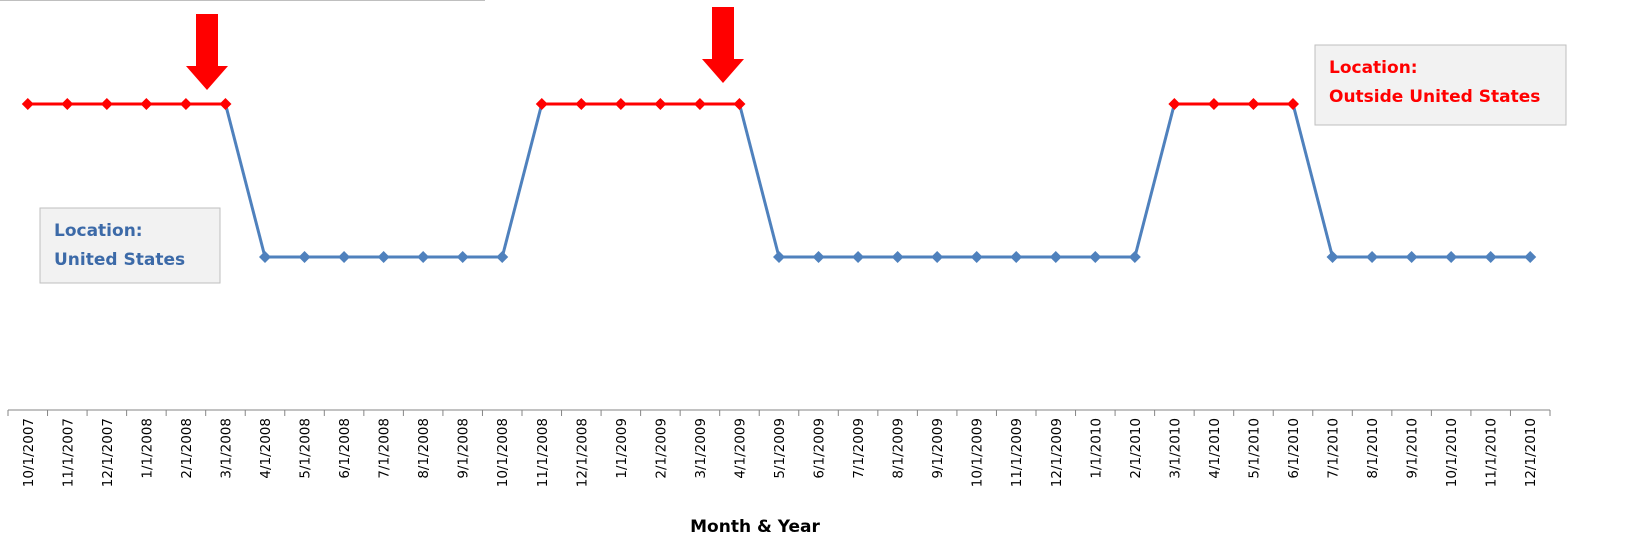 This screenshot has height=554, width=1627. Describe the element at coordinates (464, 448) in the screenshot. I see `x-tick-label: 9/1/2008` at that location.